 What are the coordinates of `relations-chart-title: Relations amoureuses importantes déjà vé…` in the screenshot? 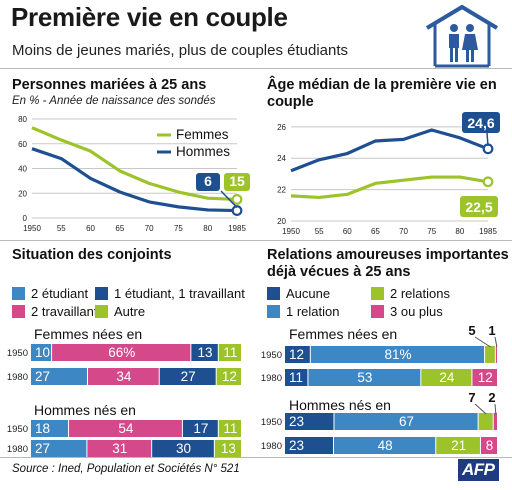 It's located at (388, 263).